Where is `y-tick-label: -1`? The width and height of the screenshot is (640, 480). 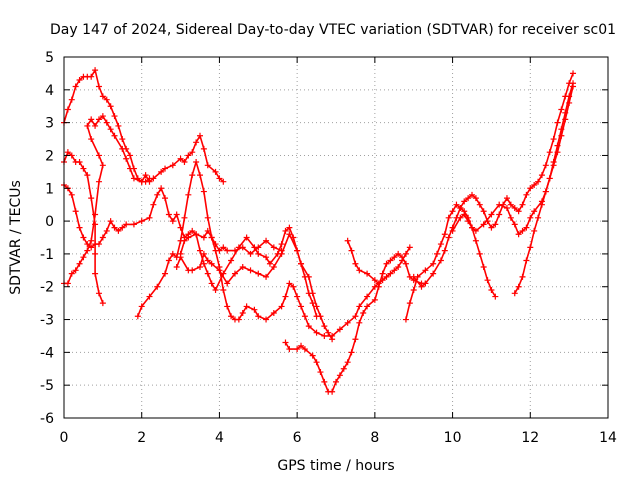
y-tick-label: -1 is located at coordinates (47, 255).